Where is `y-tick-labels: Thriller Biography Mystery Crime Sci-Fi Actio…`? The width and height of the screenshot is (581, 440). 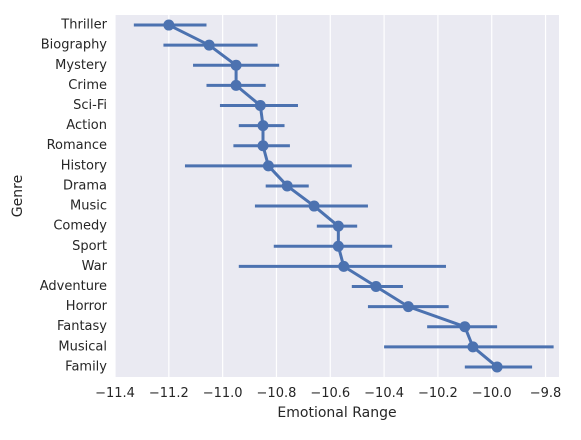 y-tick-labels: Thriller Biography Mystery Crime Sci-Fi Actio… is located at coordinates (74, 196).